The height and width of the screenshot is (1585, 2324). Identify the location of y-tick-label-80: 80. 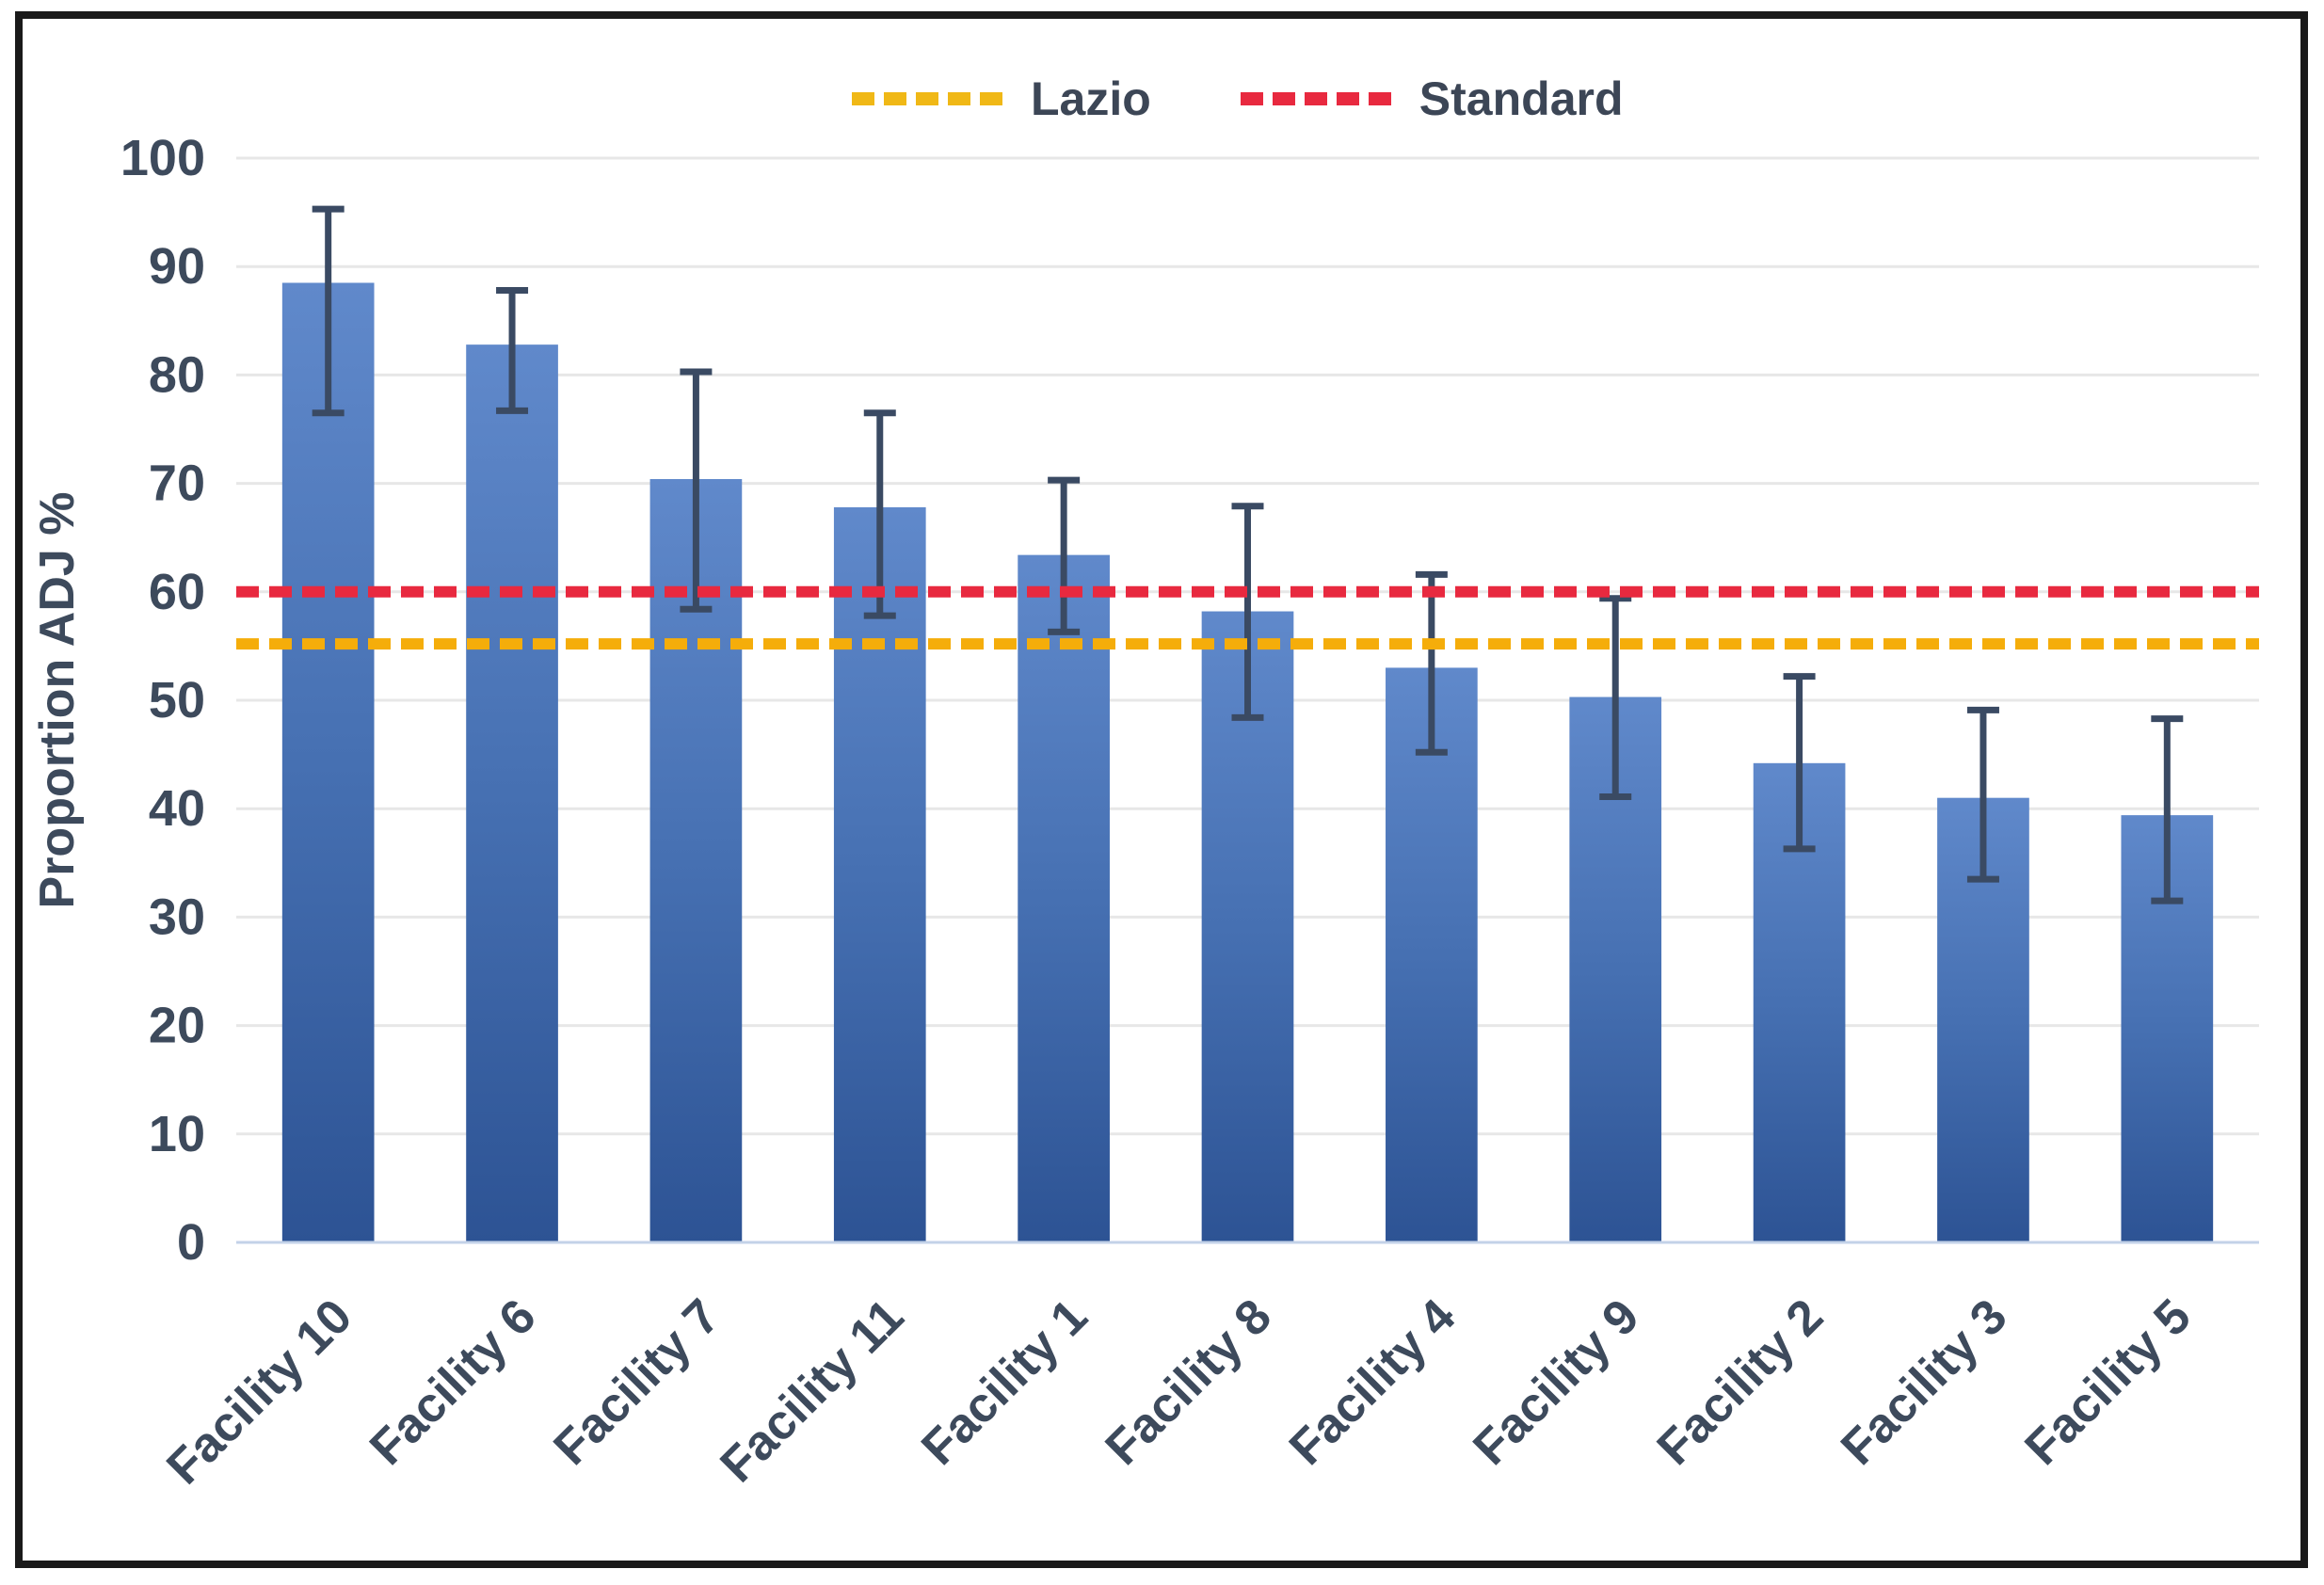
(177, 374).